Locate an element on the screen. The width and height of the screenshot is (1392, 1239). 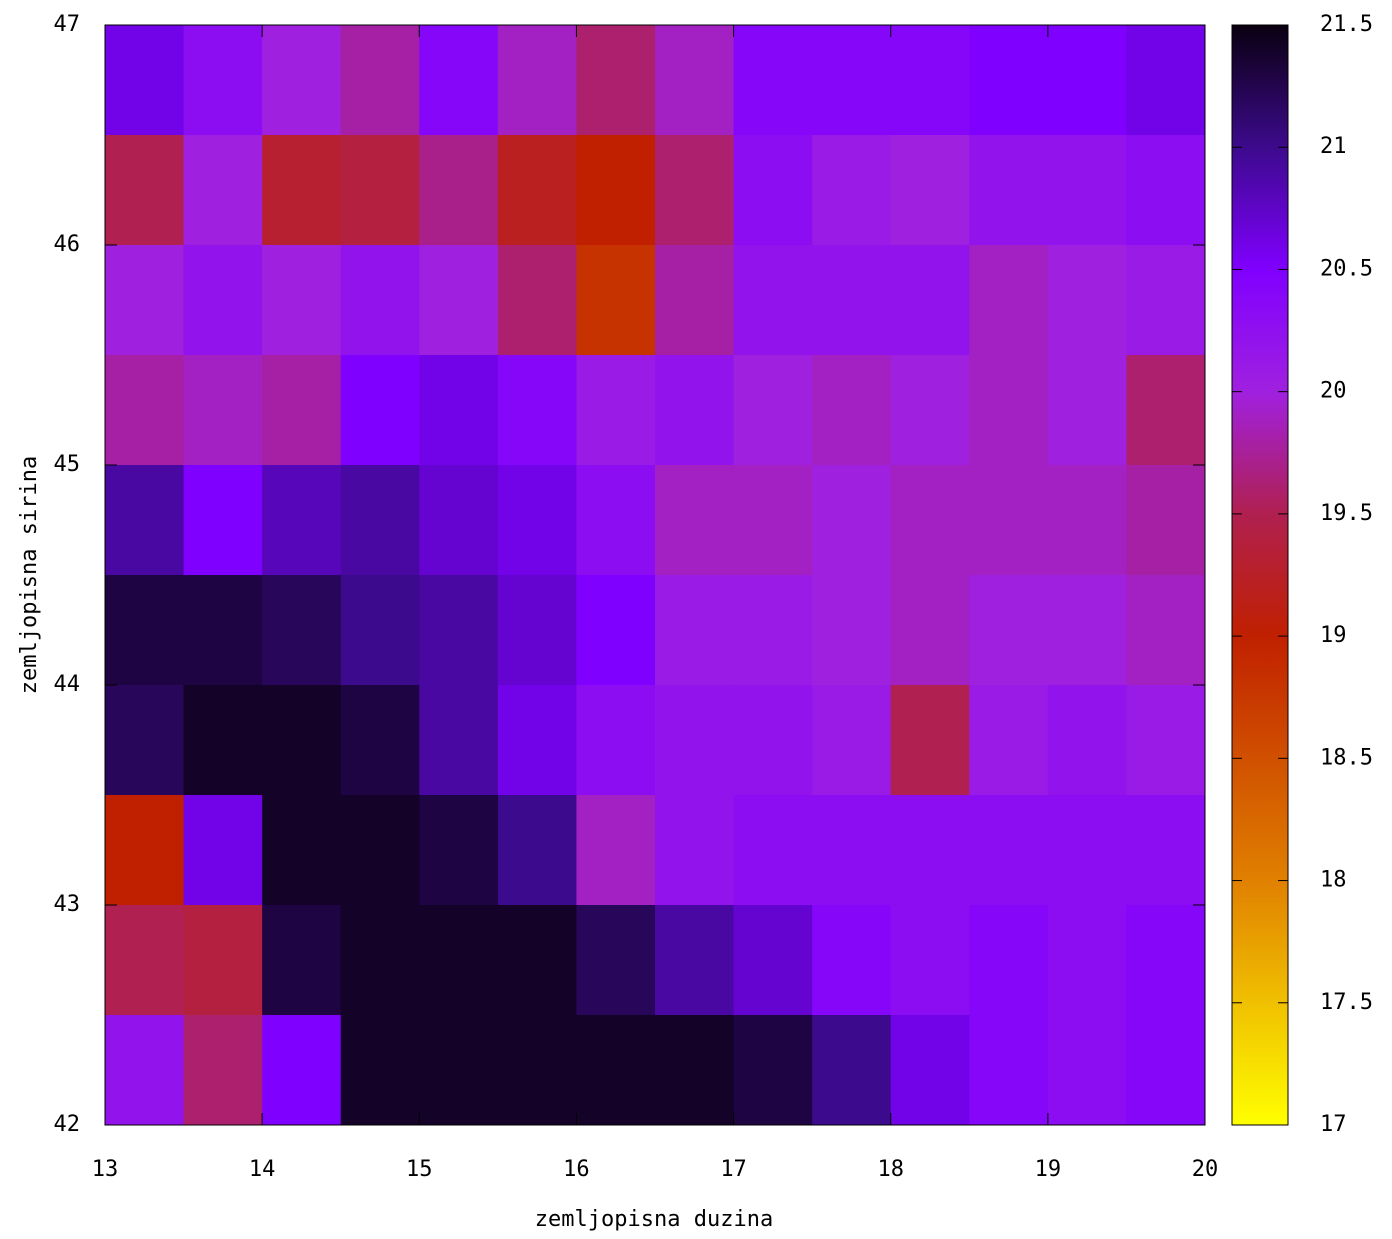
x-tick-label: 14 is located at coordinates (262, 1169).